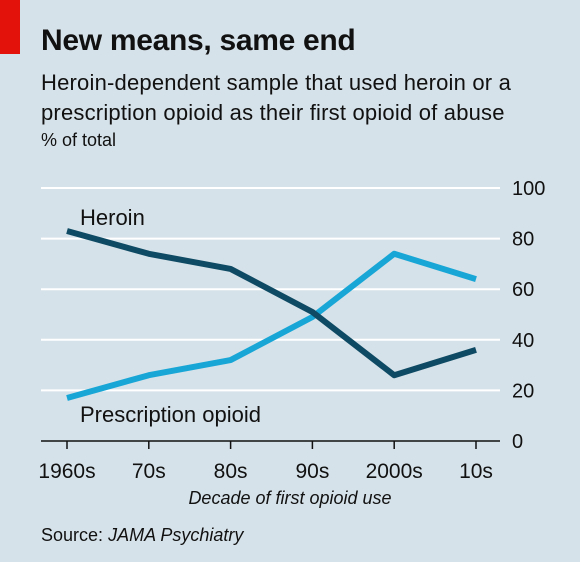  Describe the element at coordinates (523, 290) in the screenshot. I see `y-tick-label: 60` at that location.